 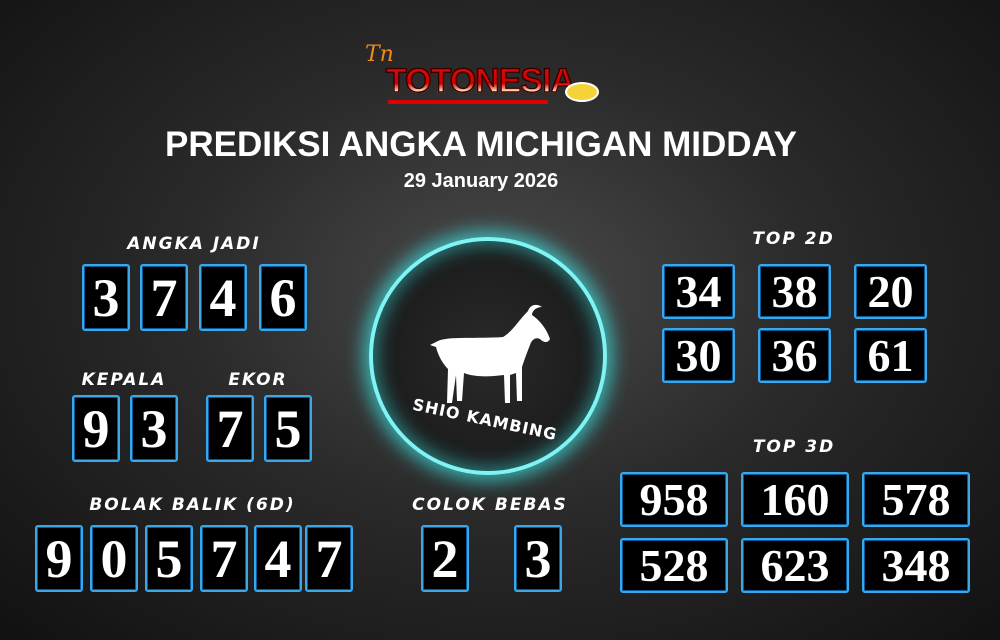 What do you see at coordinates (698, 291) in the screenshot?
I see `top2d-value: 34` at bounding box center [698, 291].